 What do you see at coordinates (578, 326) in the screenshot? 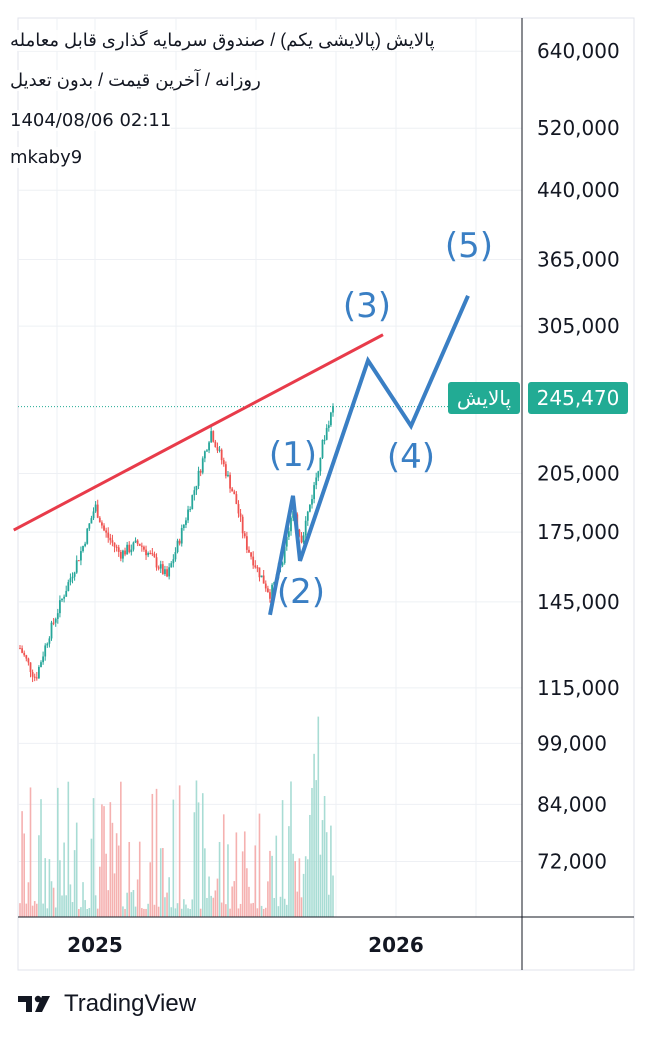
I see `price-axis-tick: 305,000` at bounding box center [578, 326].